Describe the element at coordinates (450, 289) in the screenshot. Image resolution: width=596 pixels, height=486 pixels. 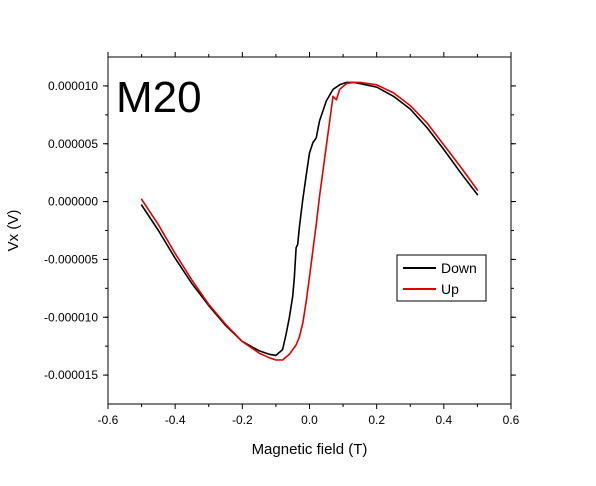
I see `legend-label-up: Up` at that location.